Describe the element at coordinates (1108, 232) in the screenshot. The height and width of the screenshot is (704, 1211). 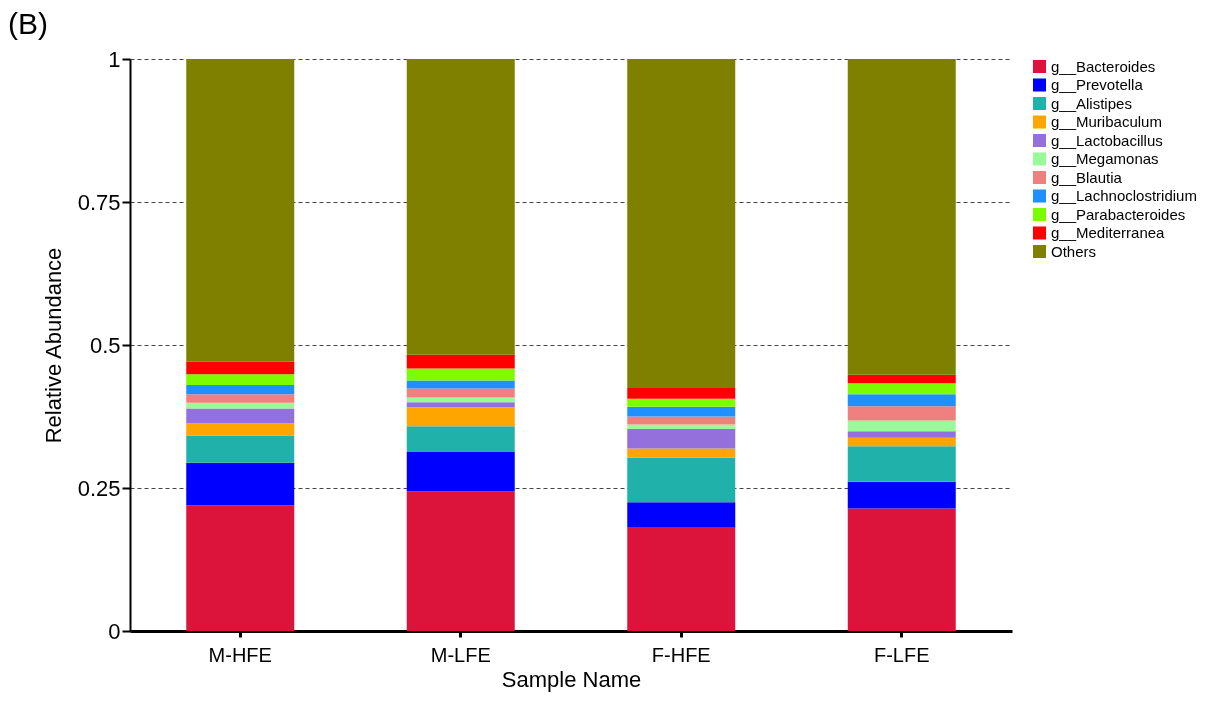
I see `legend-label: g__Mediterranea` at that location.